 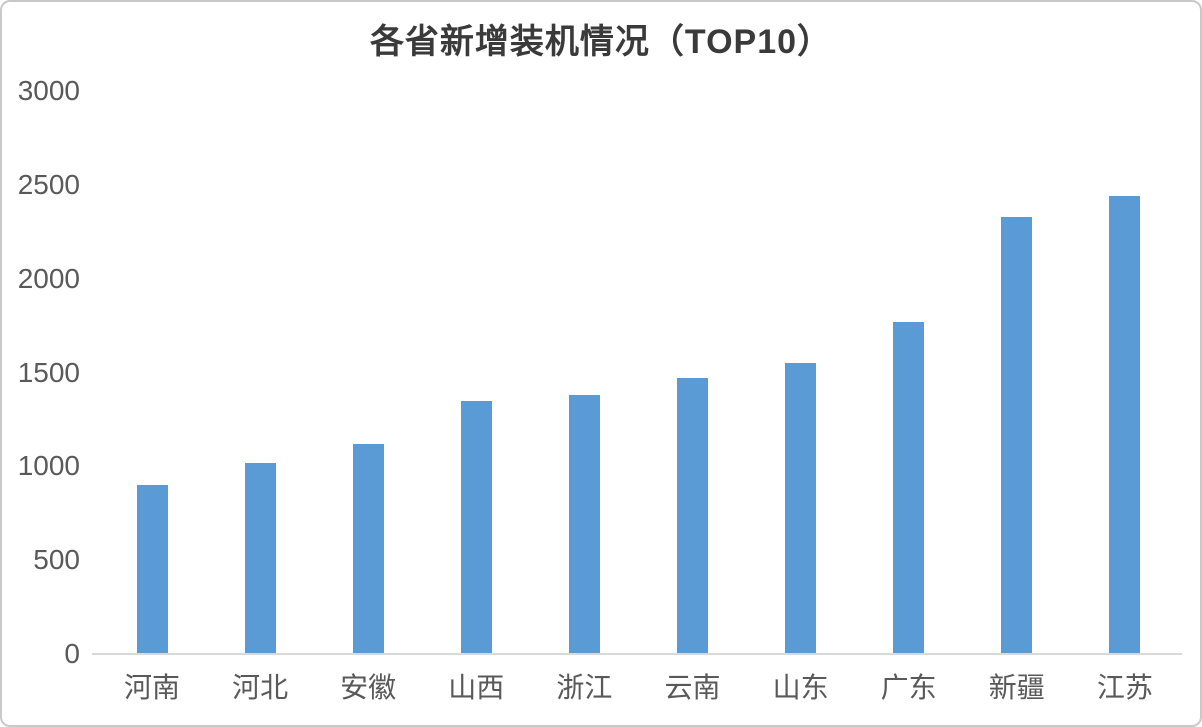 What do you see at coordinates (692, 687) in the screenshot?
I see `x-axis-label: 云南` at bounding box center [692, 687].